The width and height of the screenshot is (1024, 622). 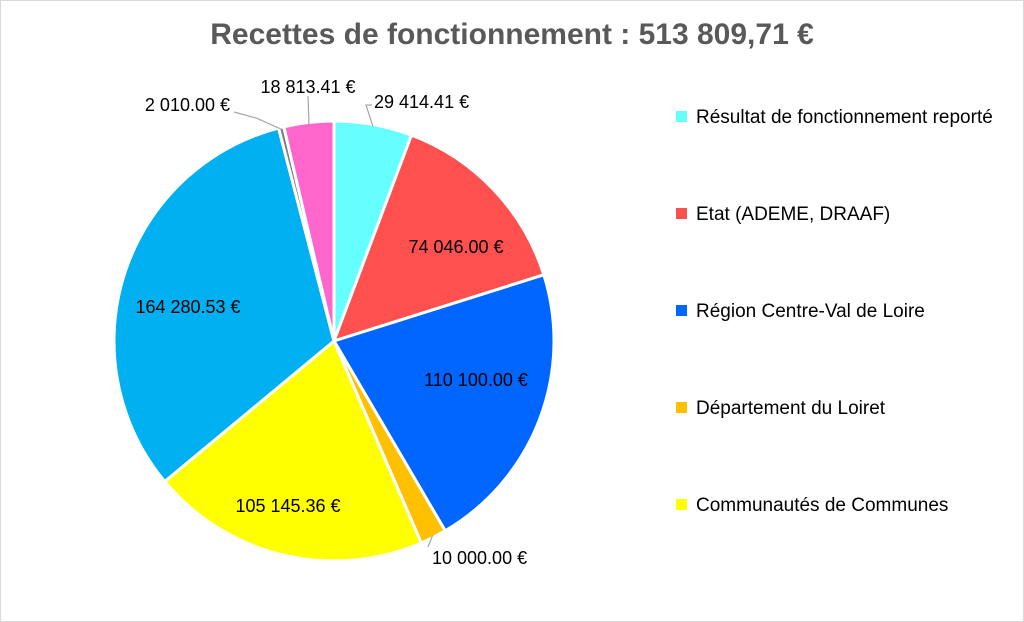 What do you see at coordinates (187, 105) in the screenshot?
I see `data-label: 2 010.00 €` at bounding box center [187, 105].